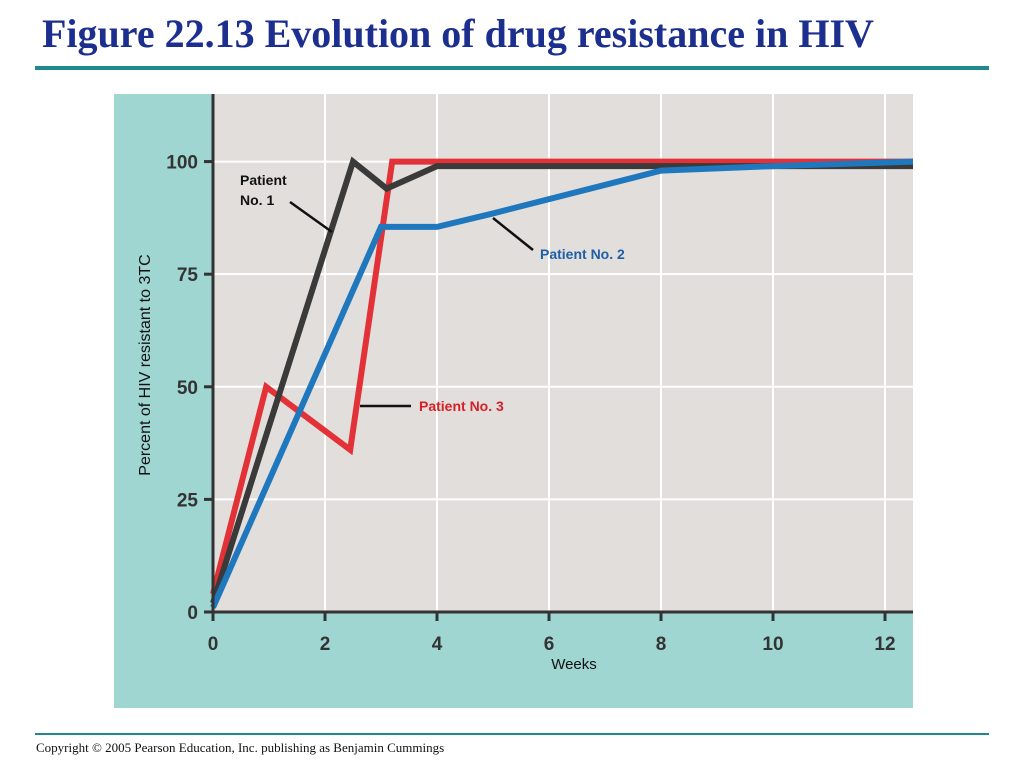 Image resolution: width=1024 pixels, height=768 pixels. Describe the element at coordinates (574, 664) in the screenshot. I see `x-axis-label: Weeks` at that location.